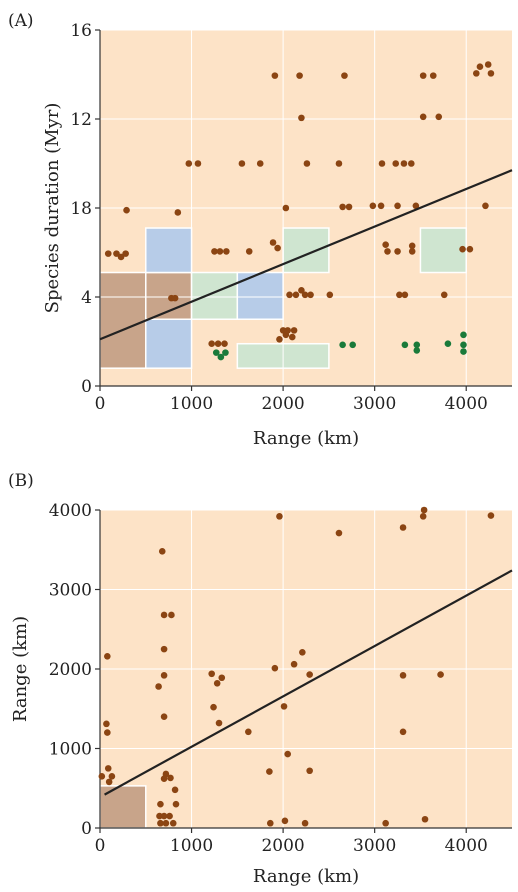 Image resolution: width=518 pixels, height=892 pixels. Describe the element at coordinates (21, 21) in the screenshot. I see `panel-label: (A)` at that location.